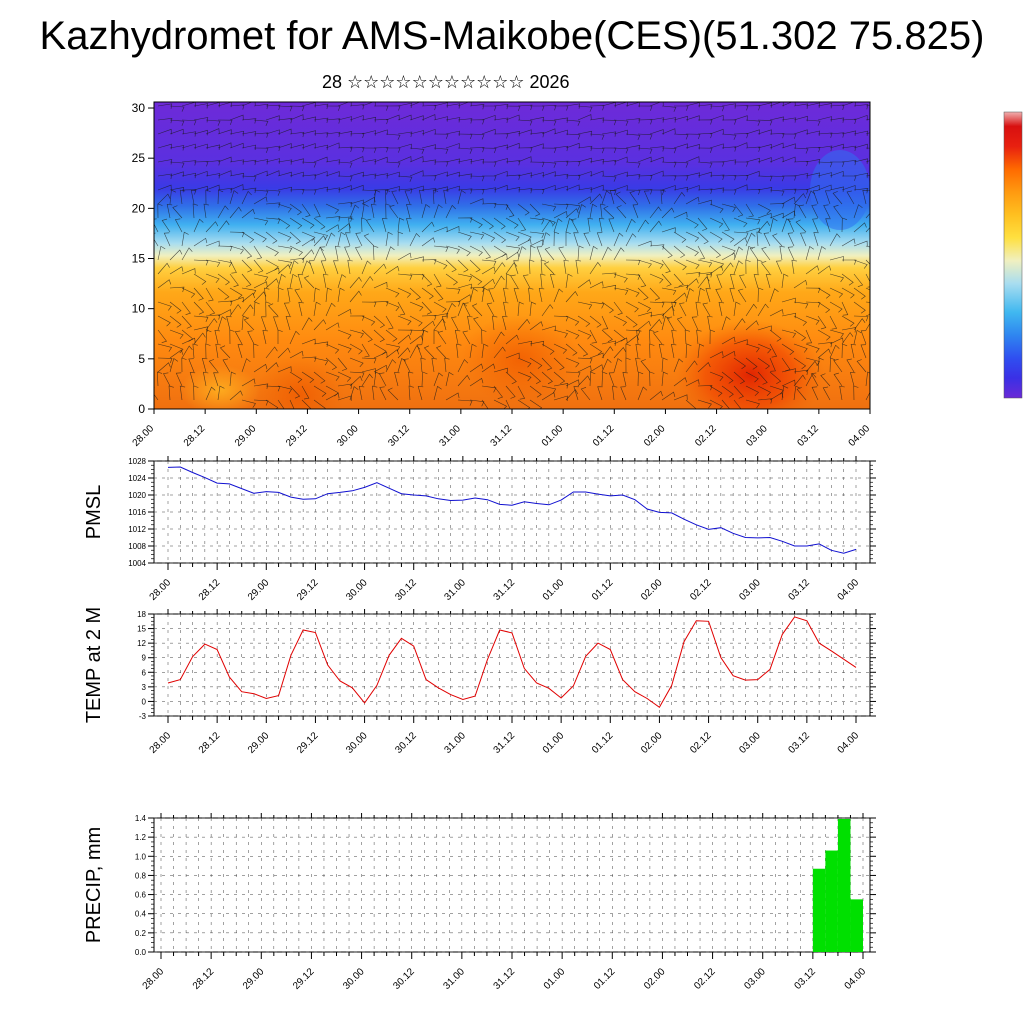 Image resolution: width=1024 pixels, height=1024 pixels. What do you see at coordinates (451, 436) in the screenshot?
I see `x-tick-label: 31.00` at bounding box center [451, 436].